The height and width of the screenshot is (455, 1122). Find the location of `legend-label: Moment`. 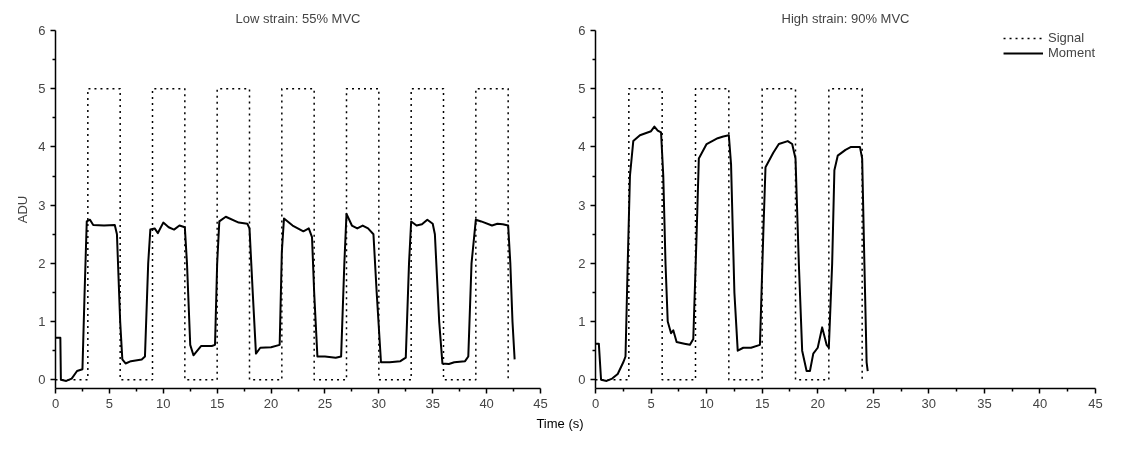

legend-label: Moment is located at coordinates (1071, 52).